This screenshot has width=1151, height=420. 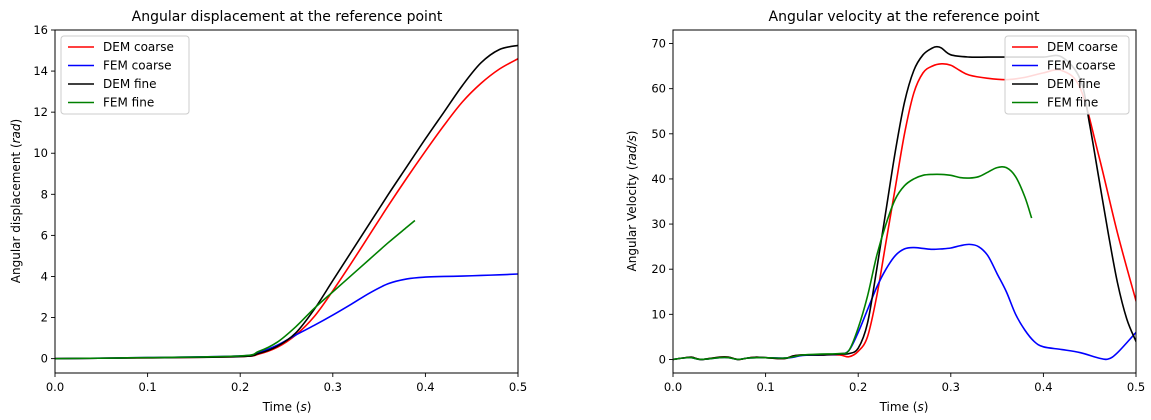 What do you see at coordinates (44, 318) in the screenshot?
I see `y-tick-label: 2` at bounding box center [44, 318].